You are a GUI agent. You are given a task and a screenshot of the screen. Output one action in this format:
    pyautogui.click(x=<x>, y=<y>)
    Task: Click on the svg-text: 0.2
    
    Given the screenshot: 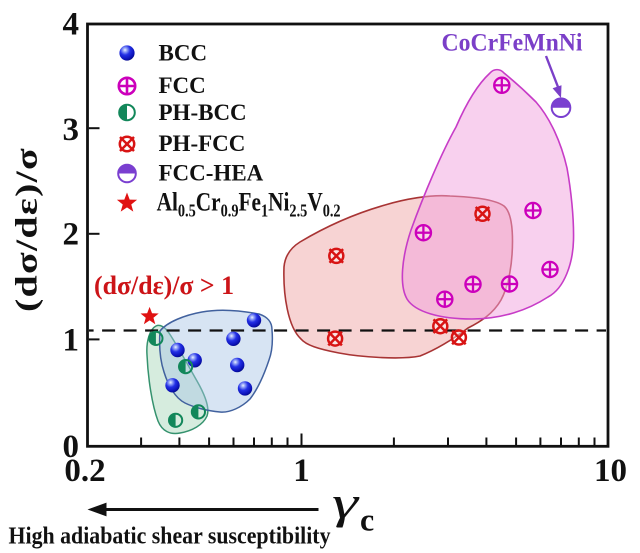 What is the action you would take?
    pyautogui.click(x=84, y=471)
    